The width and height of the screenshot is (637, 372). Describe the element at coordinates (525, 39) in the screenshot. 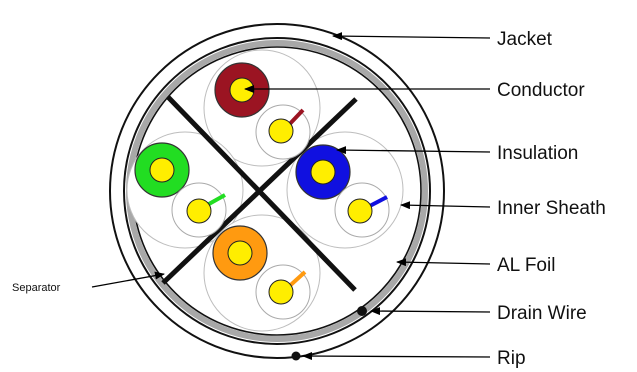

I see `label-jacket: Jacket` at that location.